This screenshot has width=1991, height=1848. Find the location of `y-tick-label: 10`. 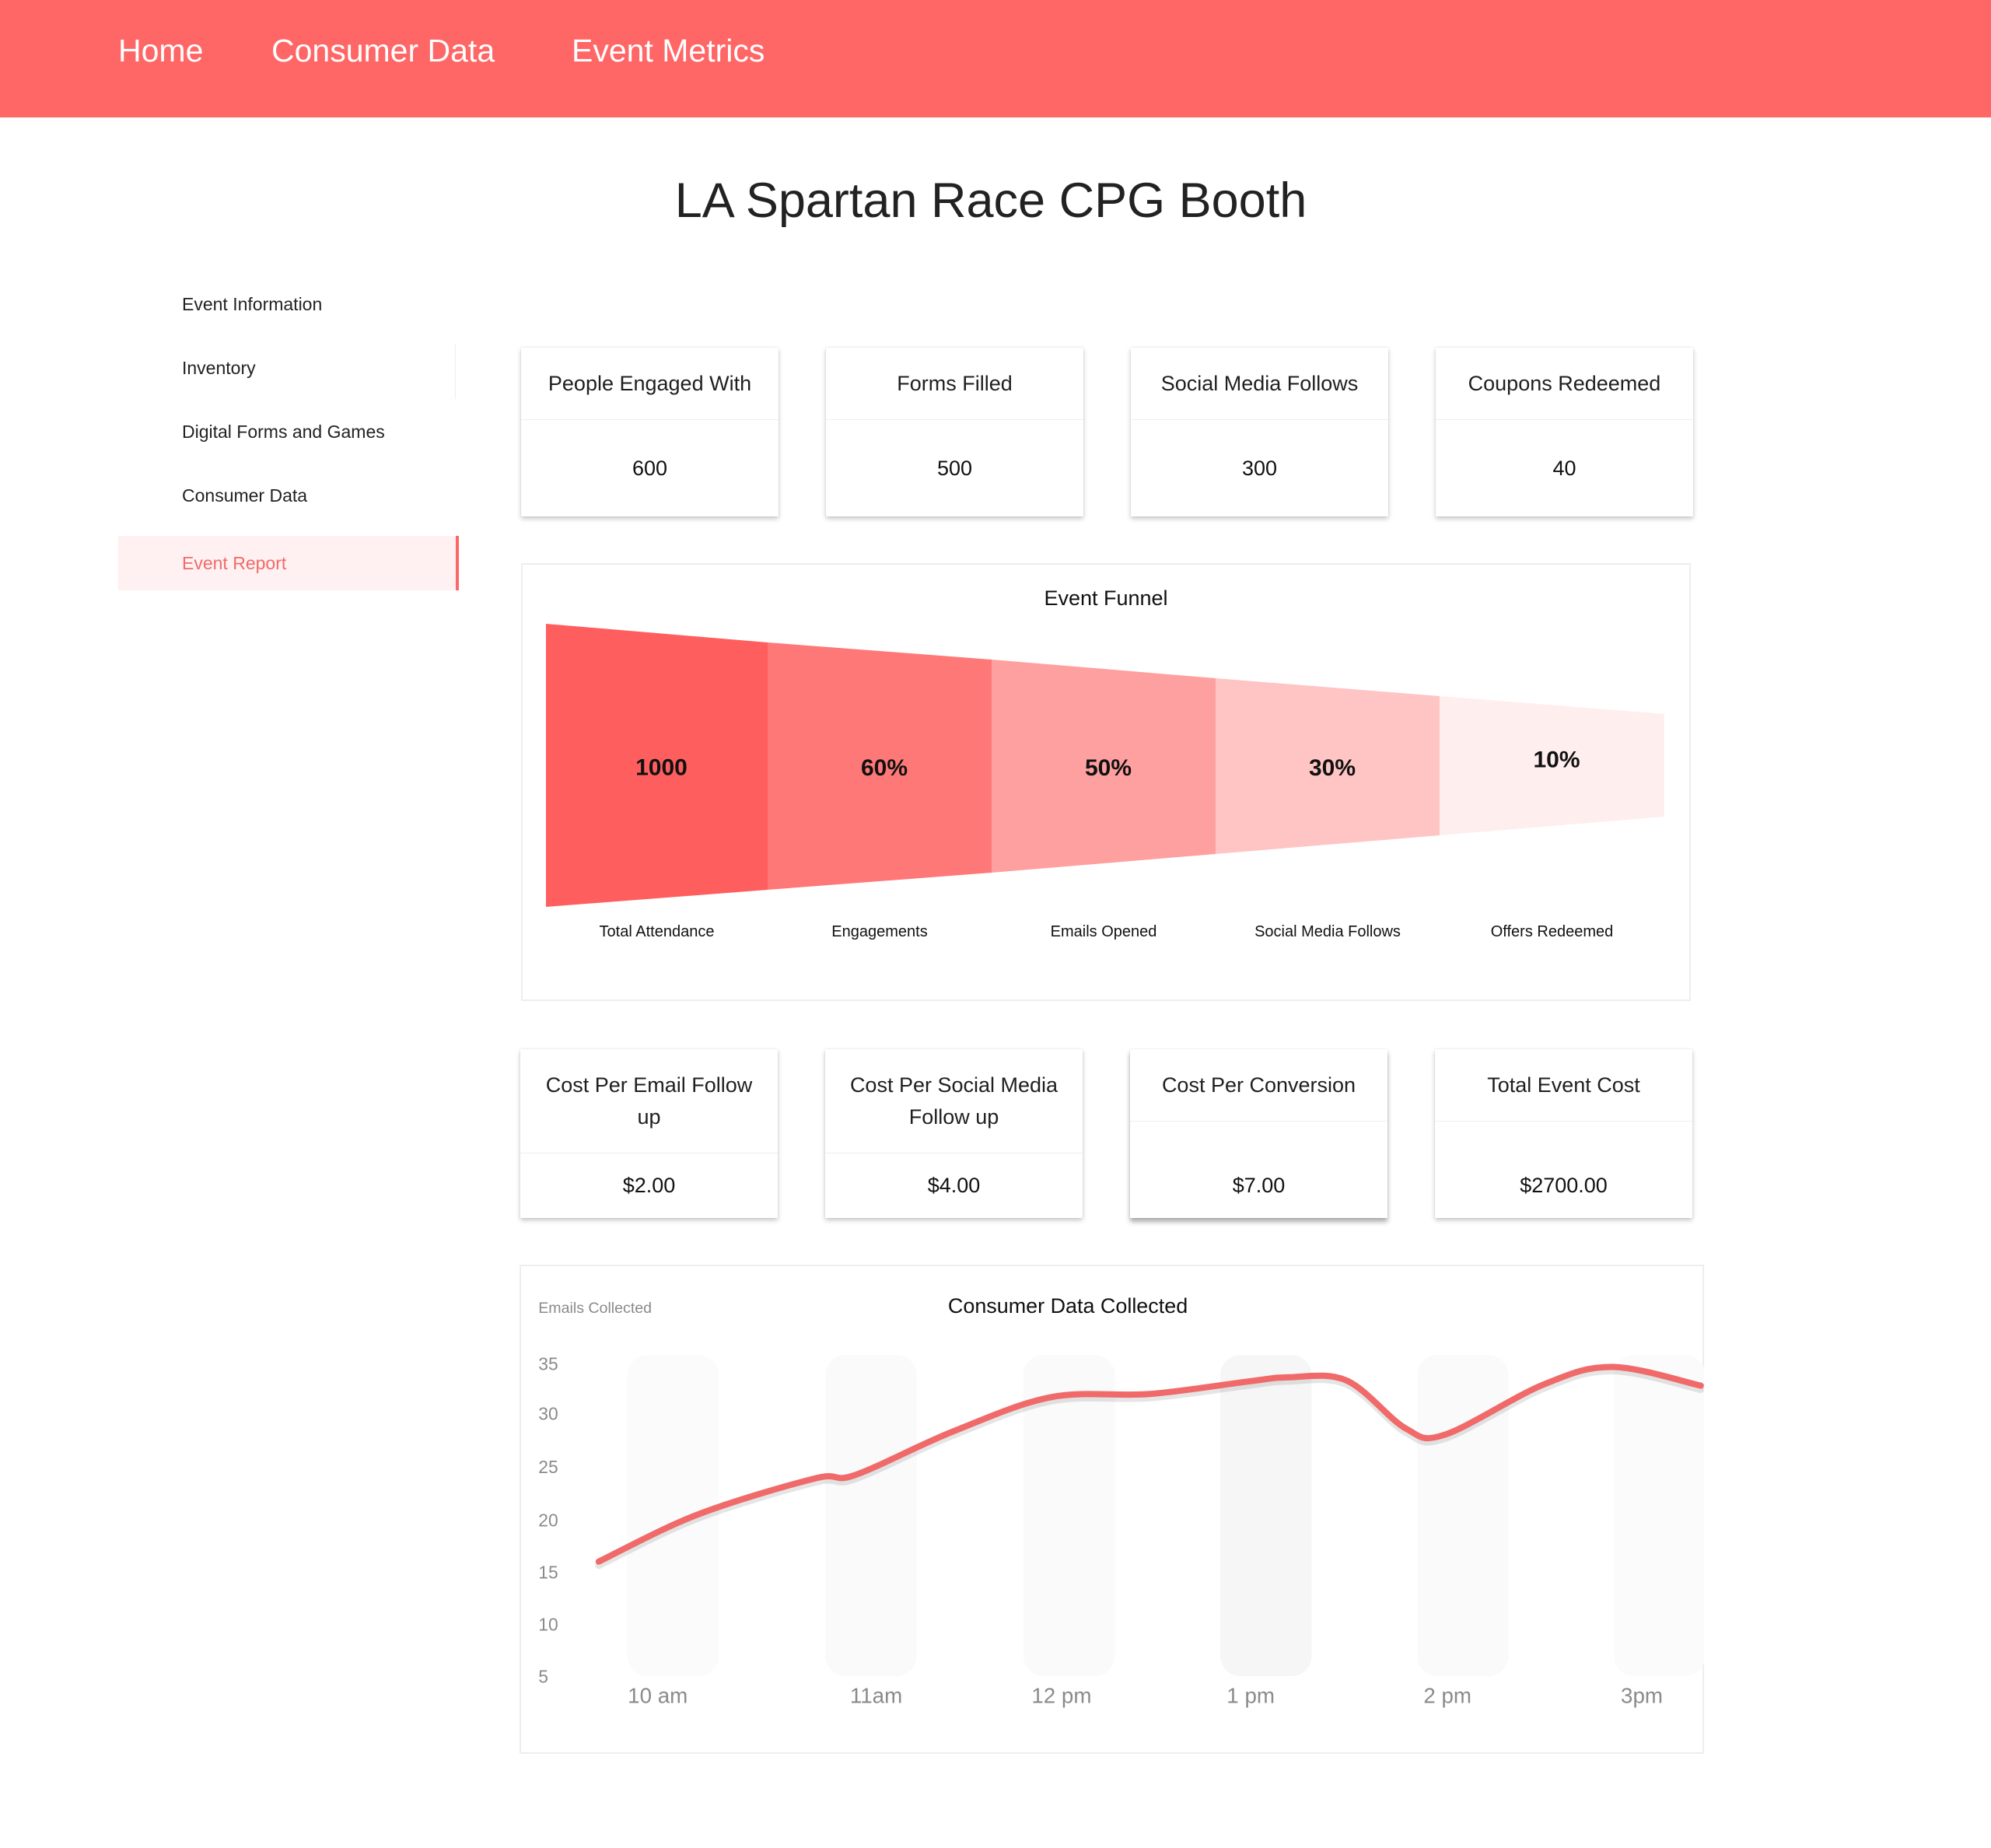

y-tick-label: 10 is located at coordinates (548, 1624).